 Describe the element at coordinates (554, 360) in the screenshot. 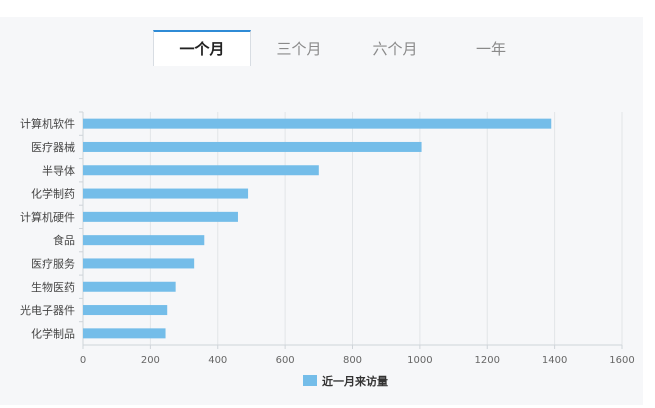

I see `x-tick-label: 1400` at that location.